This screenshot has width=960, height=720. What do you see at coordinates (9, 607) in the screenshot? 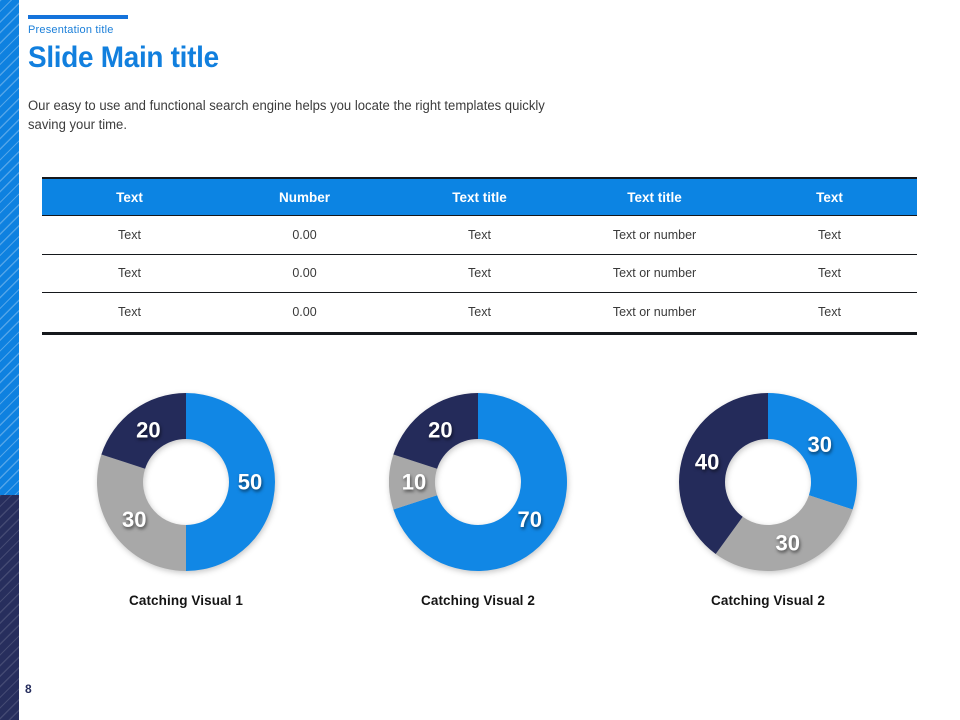
I see `sidebar-stripe-navy` at bounding box center [9, 607].